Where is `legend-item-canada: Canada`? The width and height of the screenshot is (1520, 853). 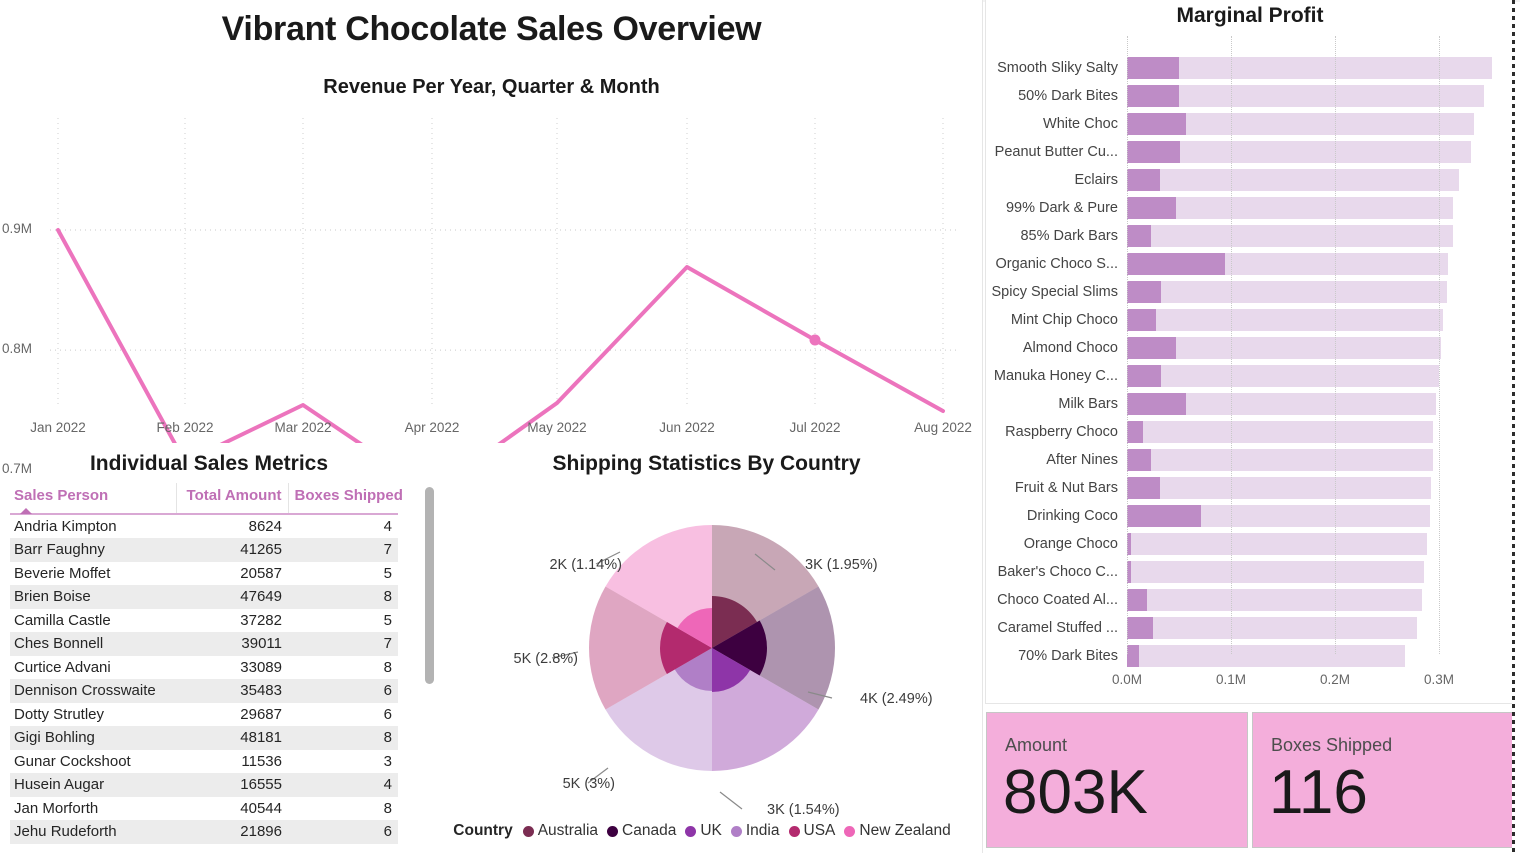
legend-item-canada: Canada is located at coordinates (641, 831).